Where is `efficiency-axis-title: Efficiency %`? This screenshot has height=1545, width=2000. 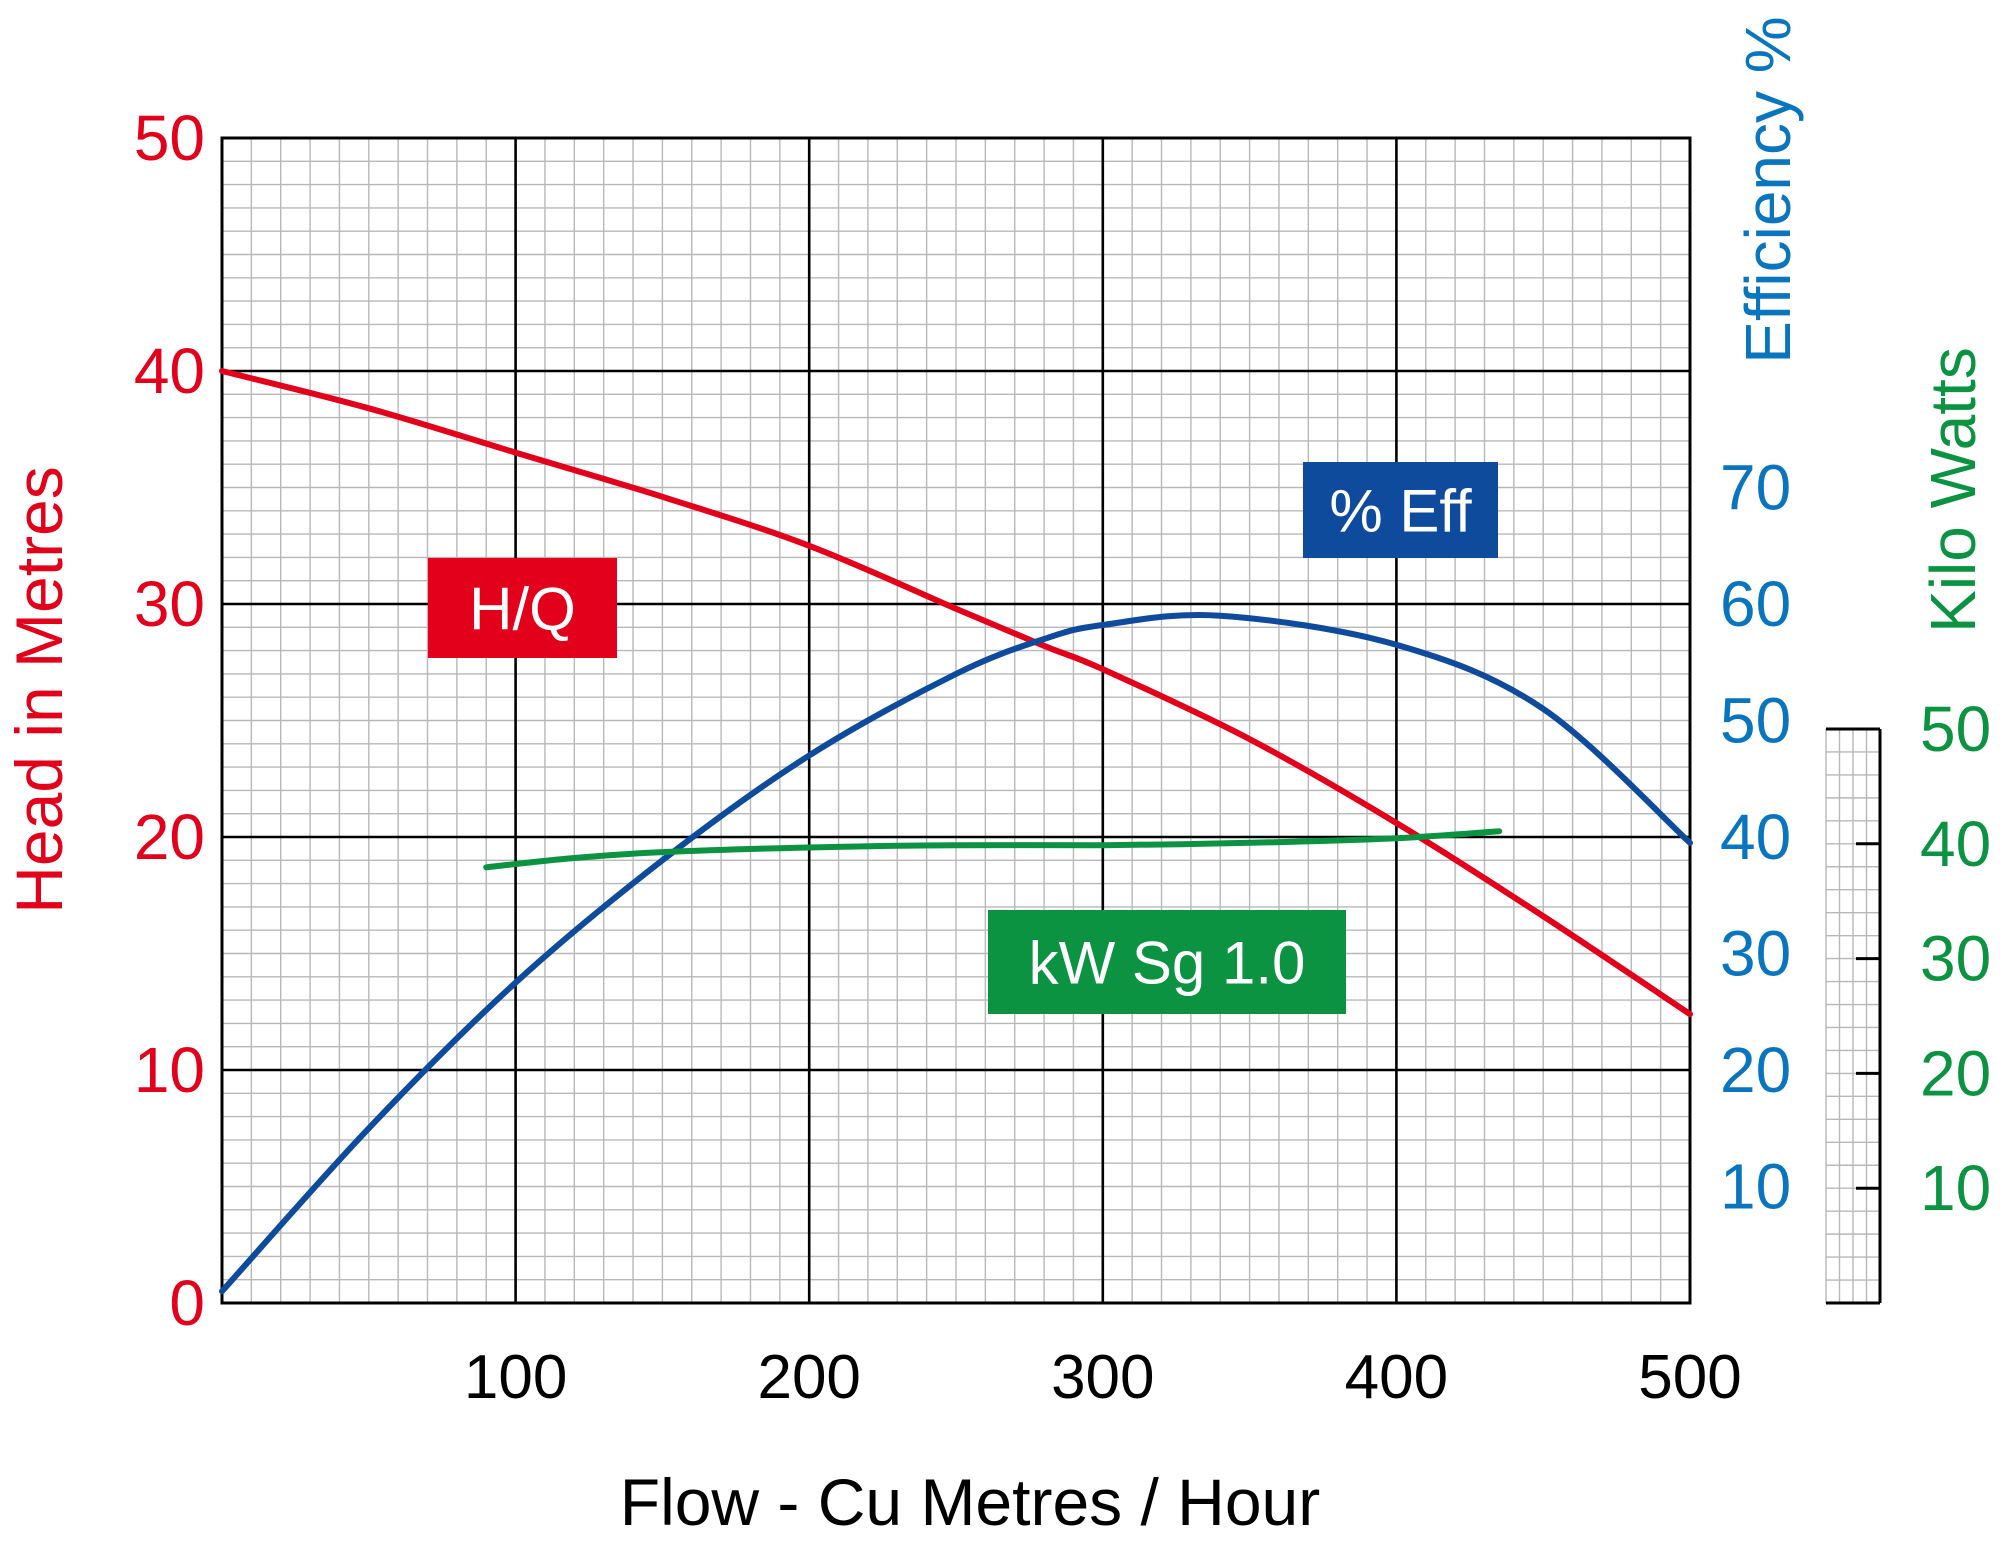 efficiency-axis-title: Efficiency % is located at coordinates (1768, 189).